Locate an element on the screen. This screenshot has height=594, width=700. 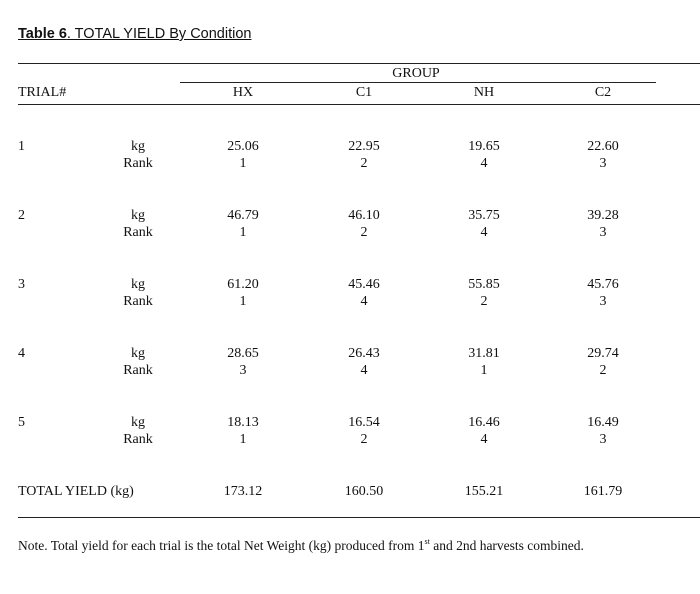
total-label: TOTAL YIELD (kg) is located at coordinates (76, 491).